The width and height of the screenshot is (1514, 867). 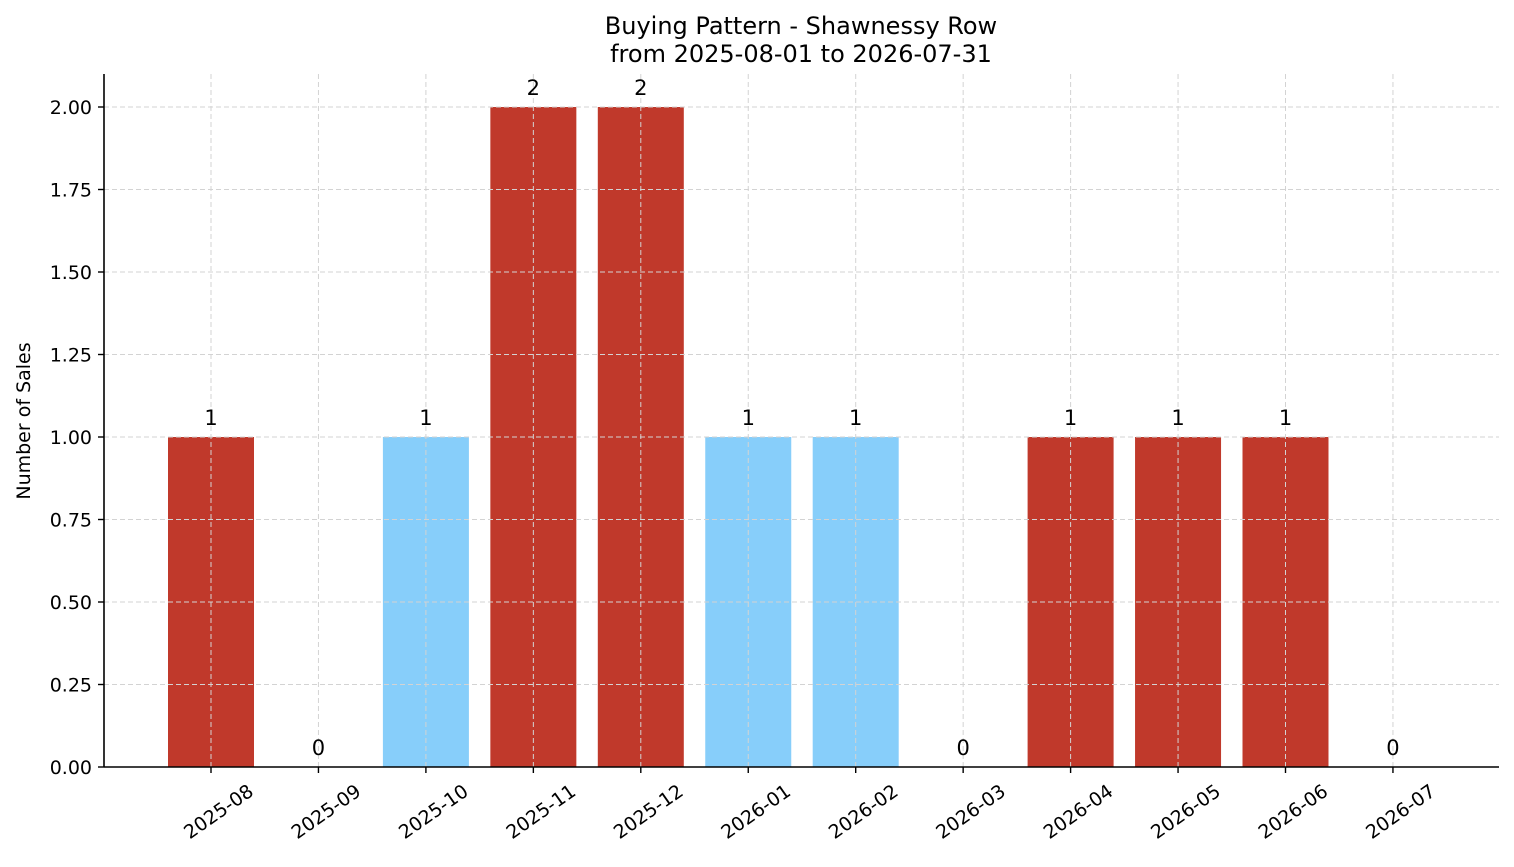 I want to click on y-tick-label: 2.00, so click(x=71, y=108).